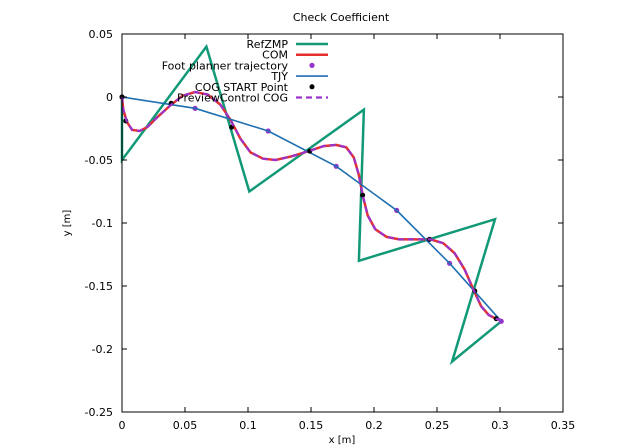  Describe the element at coordinates (242, 87) in the screenshot. I see `legend-label-cog-start-point: COG START Point` at that location.